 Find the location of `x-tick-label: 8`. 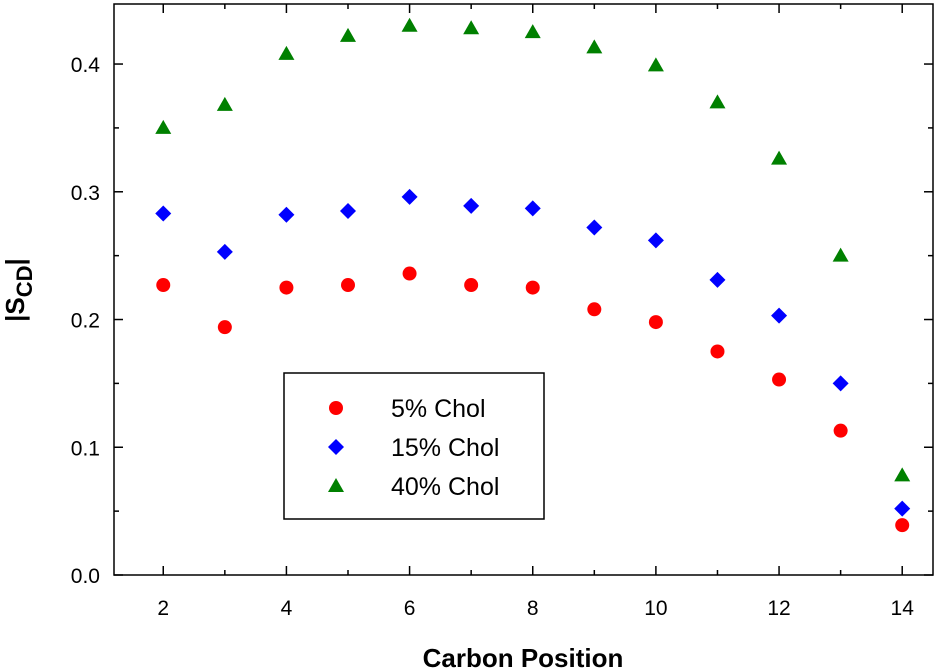

x-tick-label: 8 is located at coordinates (533, 608).